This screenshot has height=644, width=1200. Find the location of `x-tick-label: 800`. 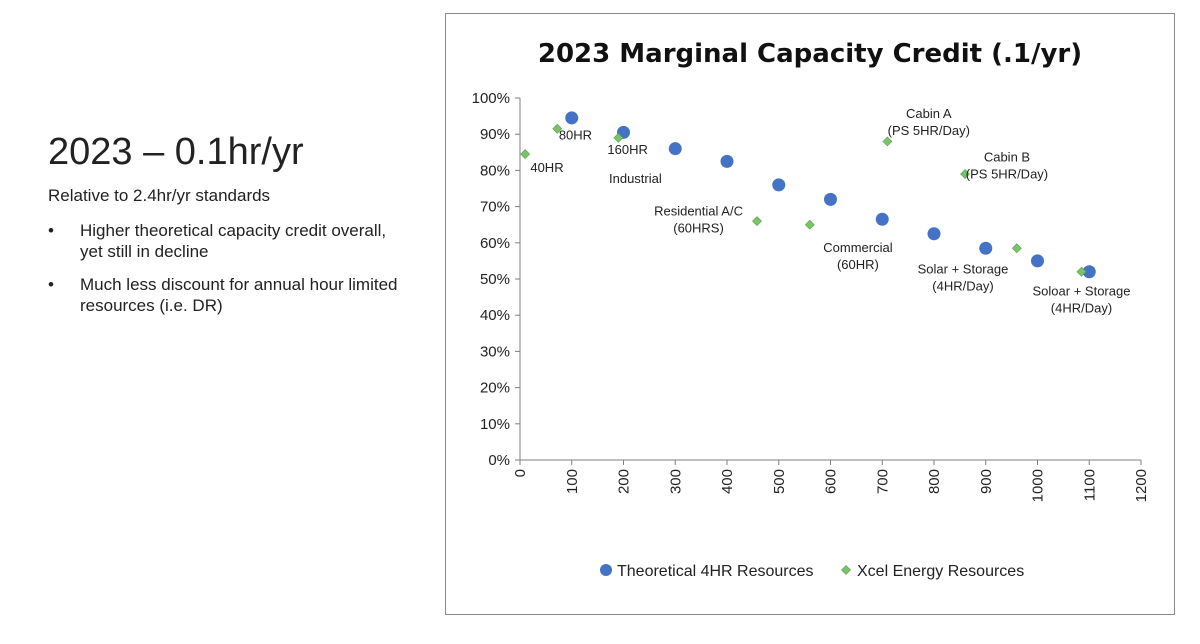

x-tick-label: 800 is located at coordinates (934, 481).